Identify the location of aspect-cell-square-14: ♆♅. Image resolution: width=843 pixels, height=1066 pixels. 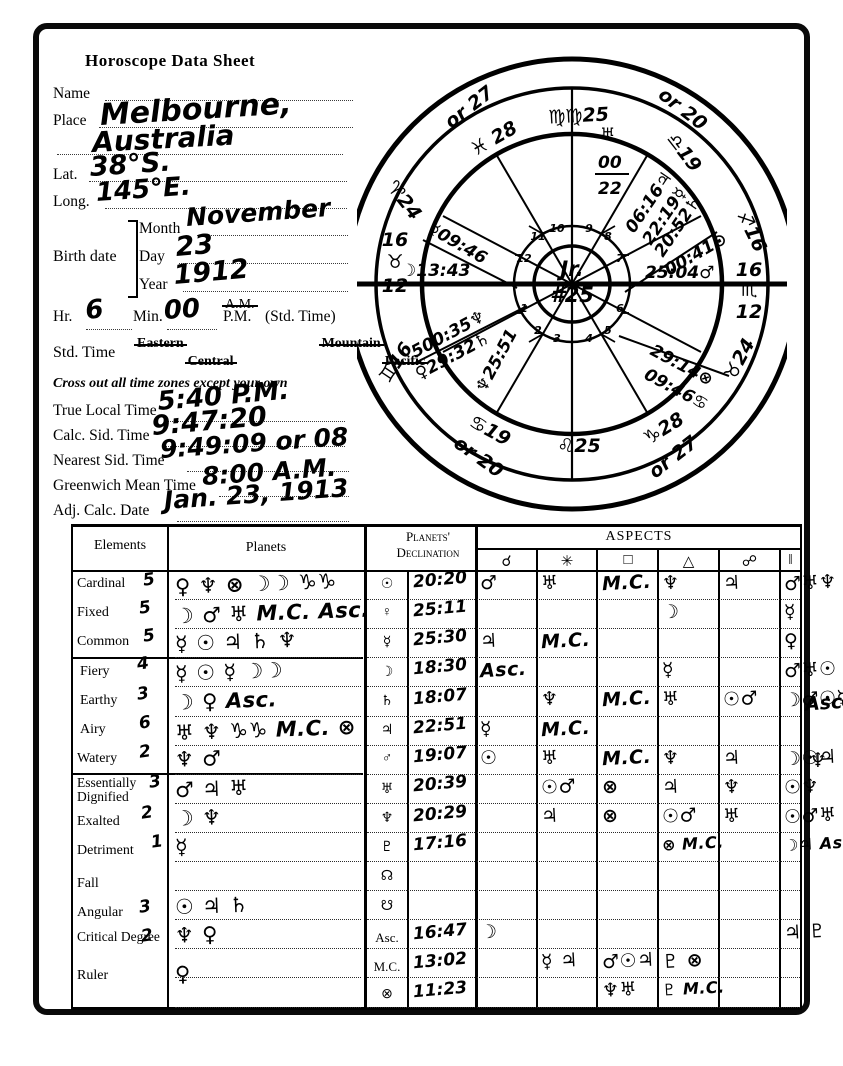
(619, 990).